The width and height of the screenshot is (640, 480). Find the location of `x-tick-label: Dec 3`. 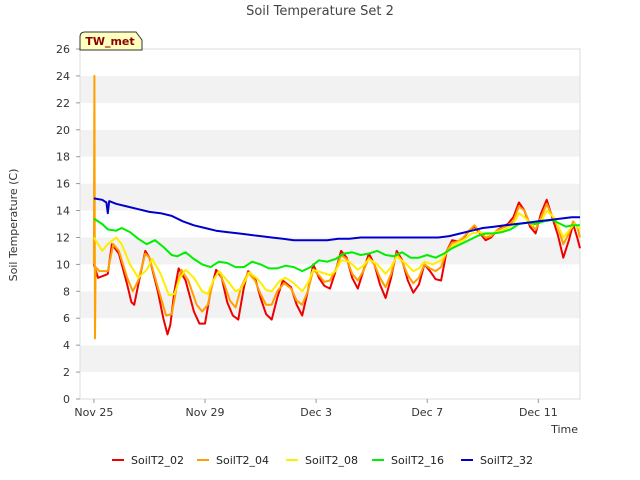

x-tick-label: Dec 3 is located at coordinates (316, 412).